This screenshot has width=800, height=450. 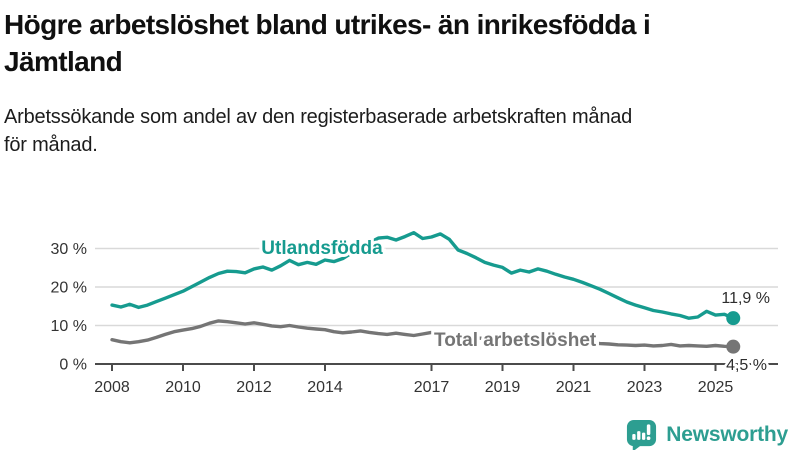 I want to click on x-tick-label: 2019, so click(x=503, y=387).